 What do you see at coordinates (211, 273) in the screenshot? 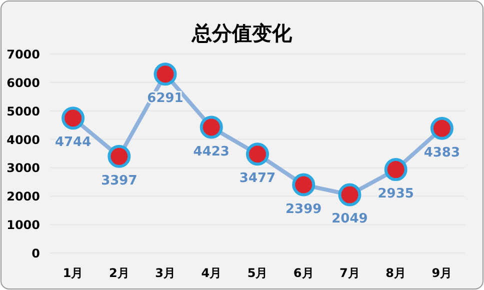
I see `x-tick-label: 4月` at bounding box center [211, 273].